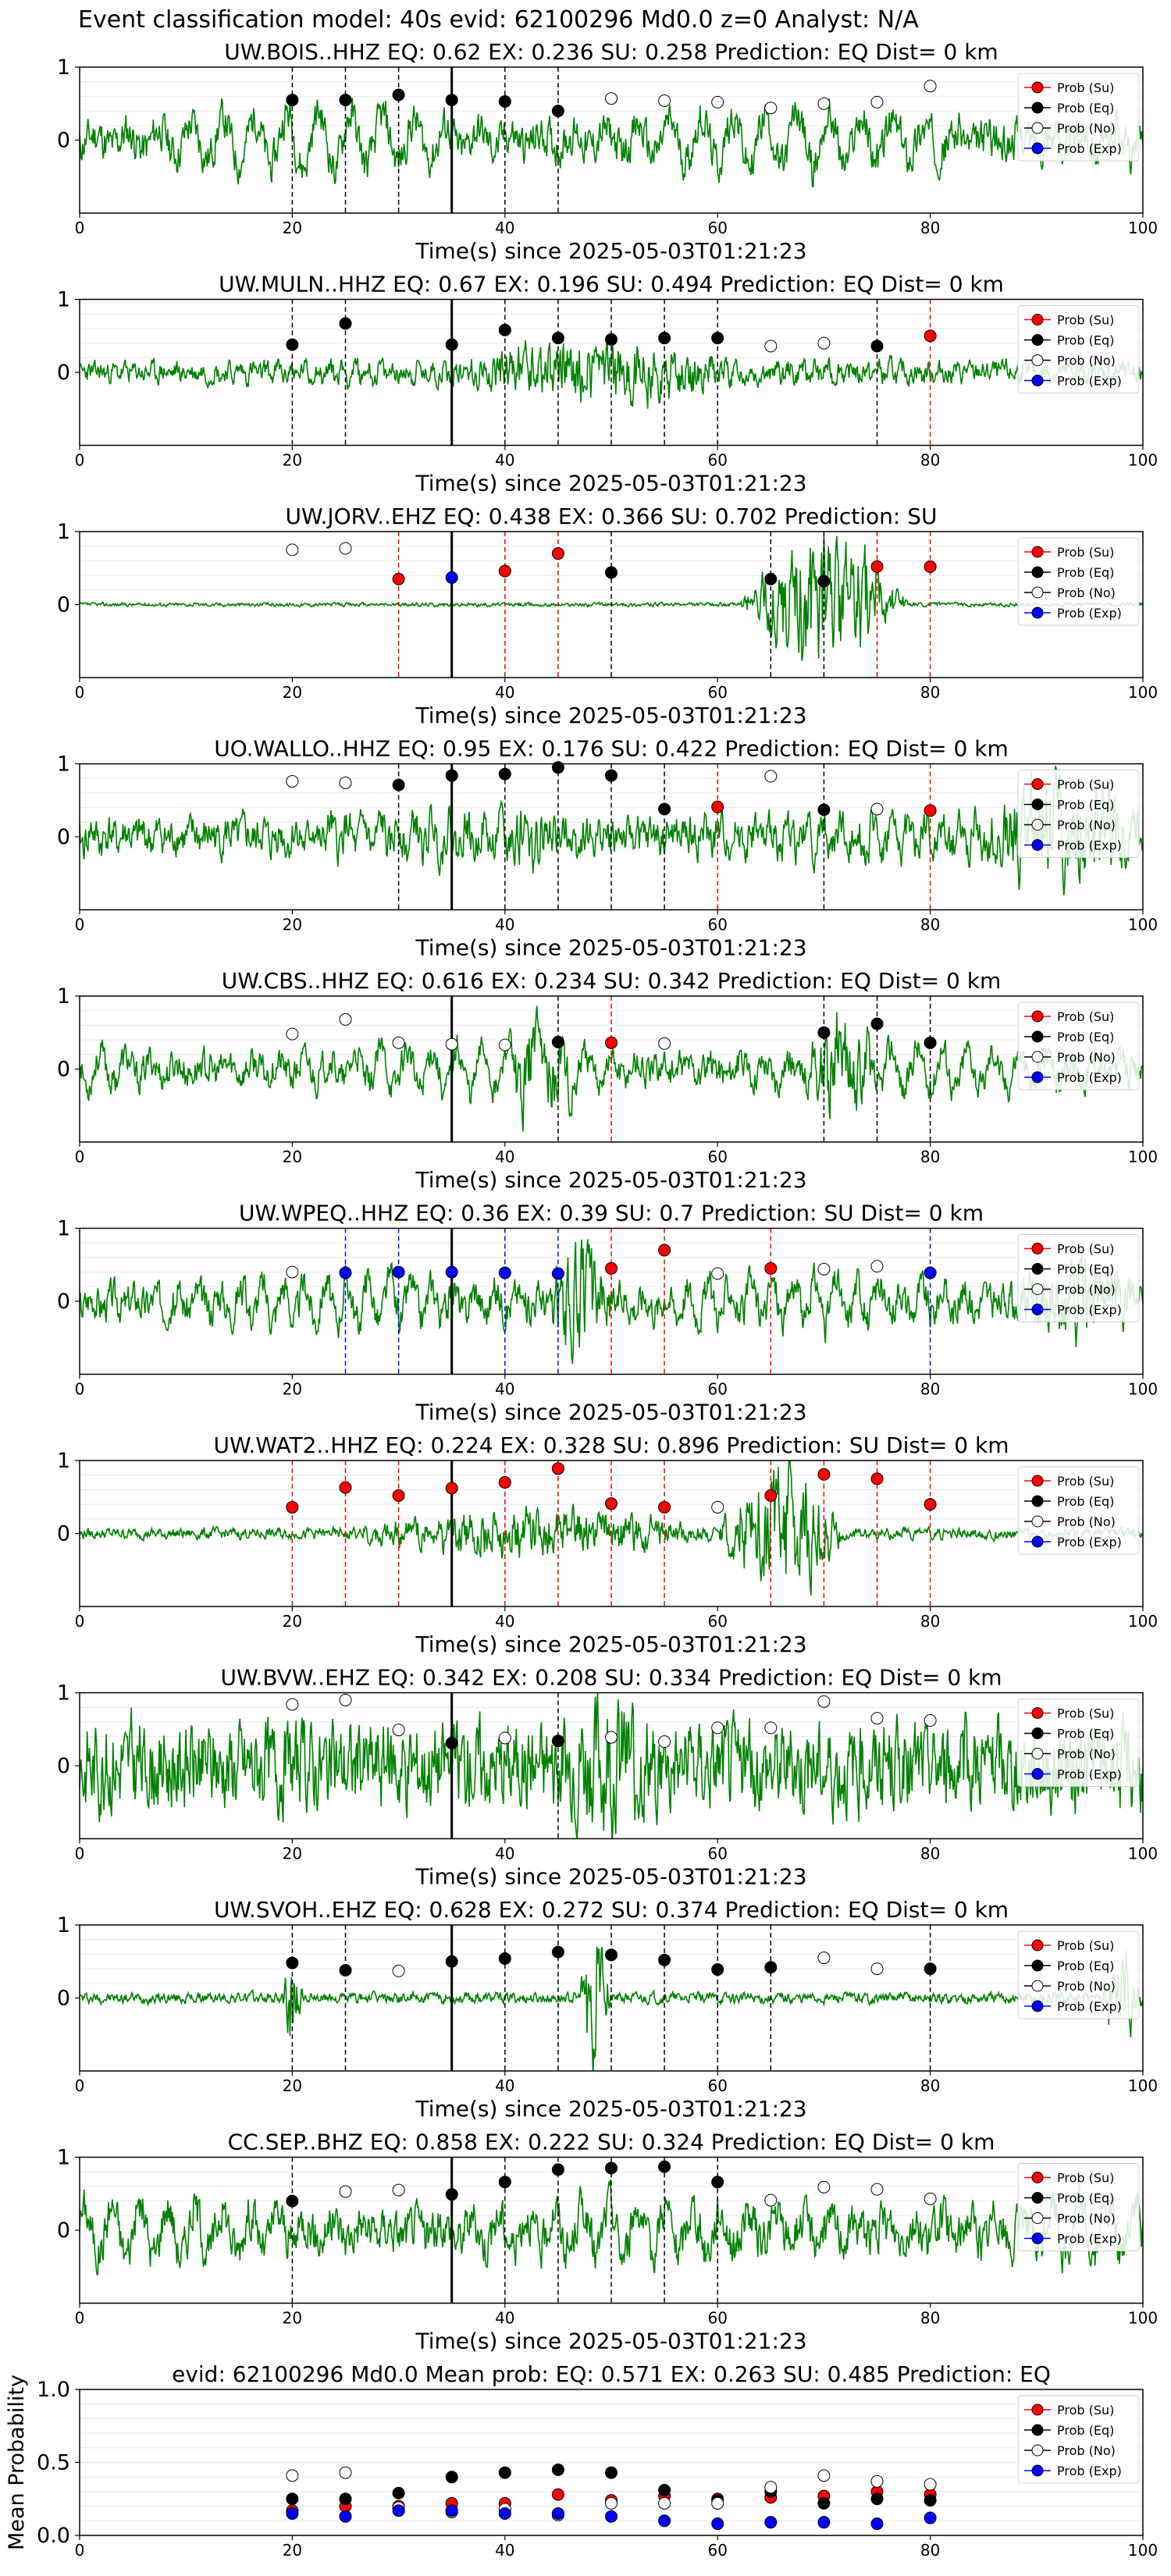  I want to click on prob-point-exp, so click(664, 2521).